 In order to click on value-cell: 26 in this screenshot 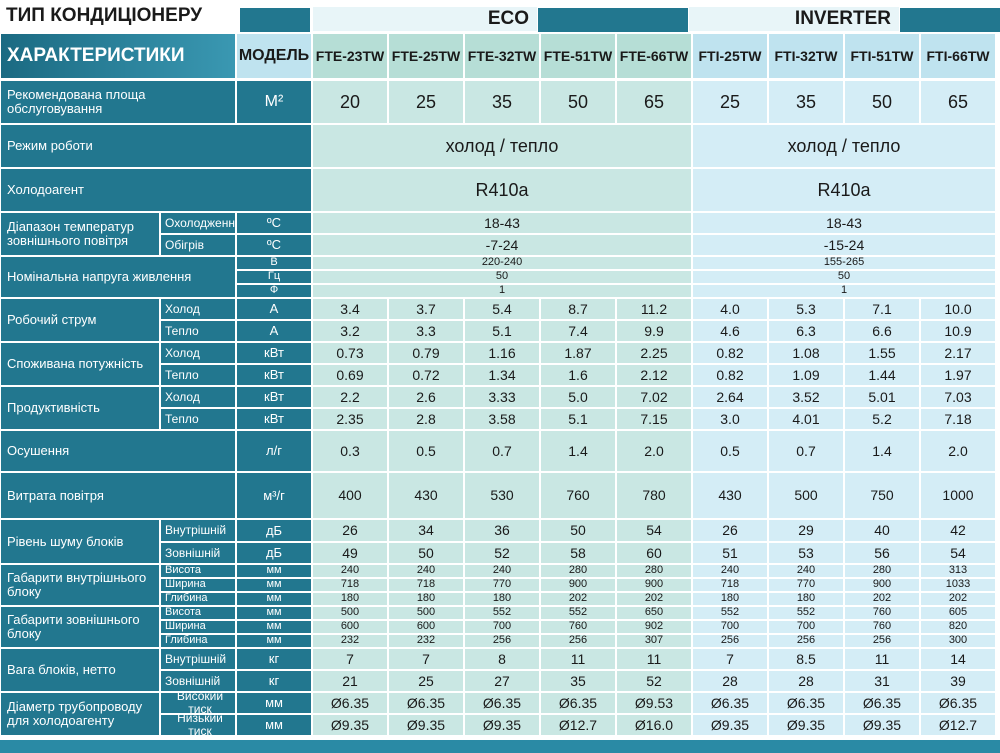, I will do `click(730, 530)`.